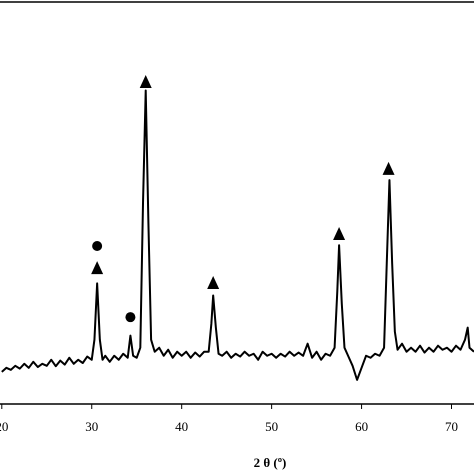 The image size is (474, 474). I want to click on x-tick-label: 30, so click(91, 426).